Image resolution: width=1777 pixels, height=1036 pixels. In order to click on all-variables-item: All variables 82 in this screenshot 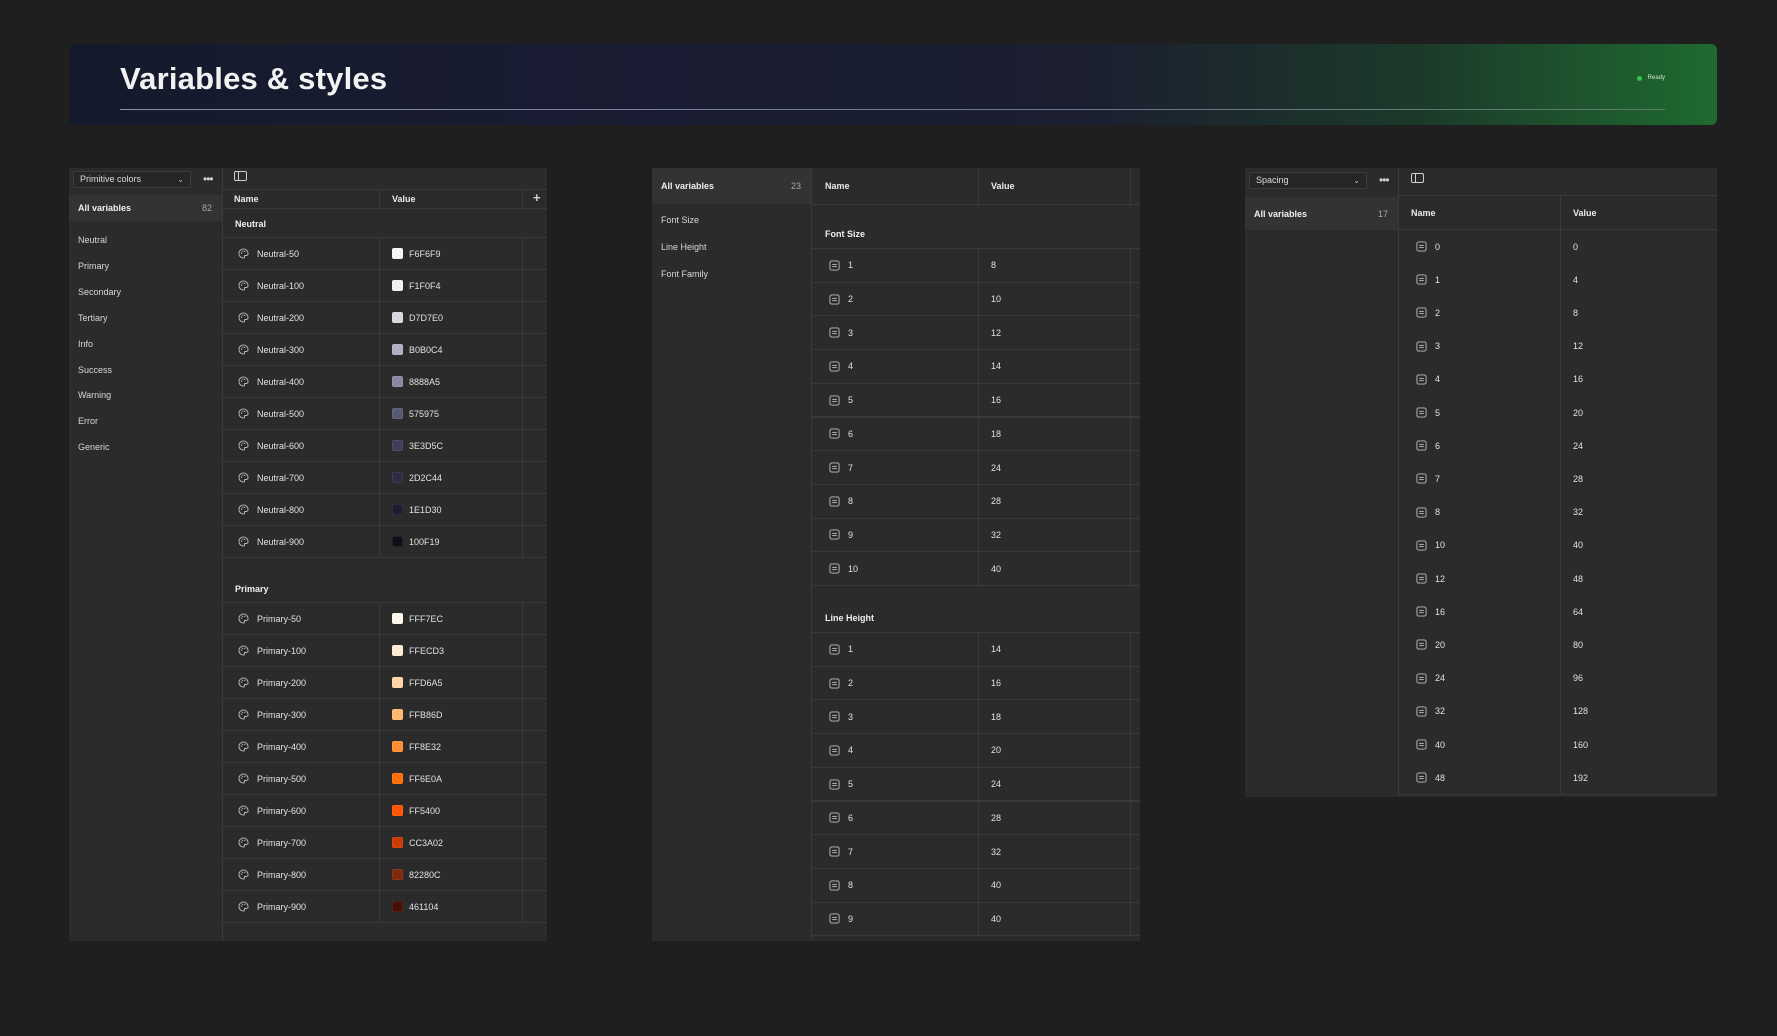, I will do `click(145, 208)`.